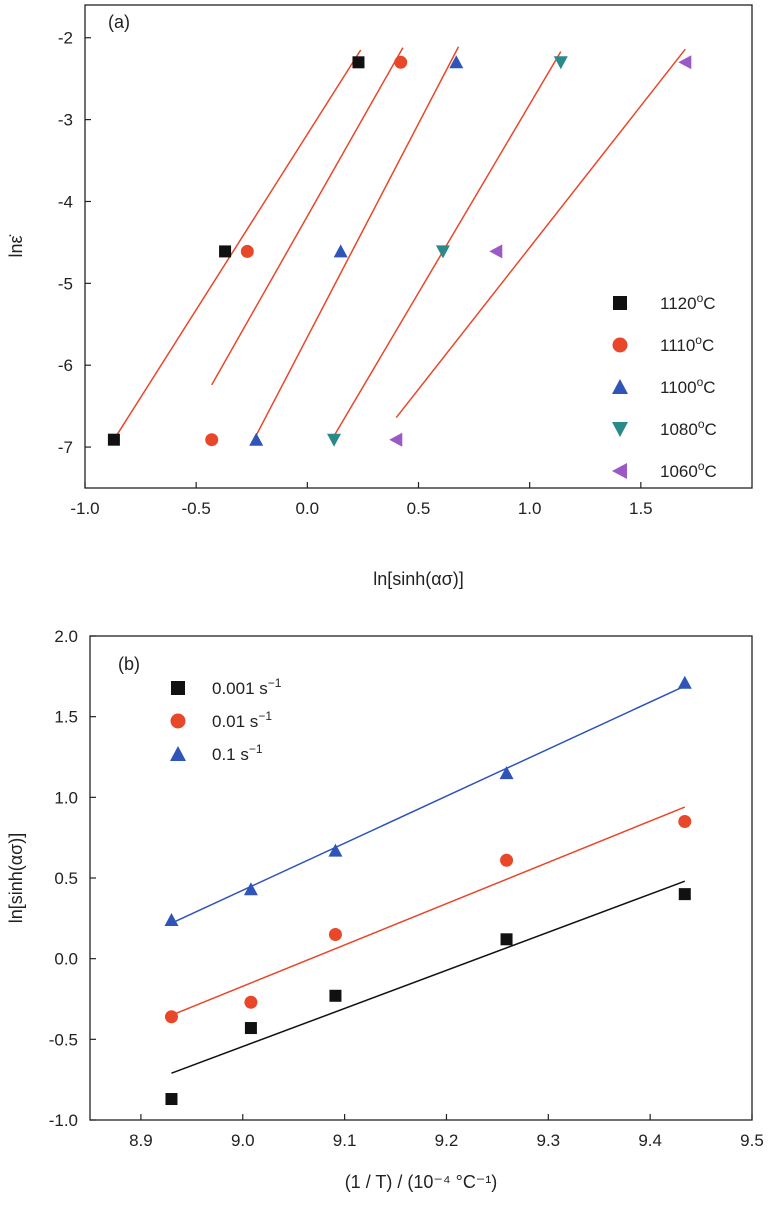 This screenshot has height=1209, width=770. I want to click on legend-label-main: 0.1 s, so click(230, 754).